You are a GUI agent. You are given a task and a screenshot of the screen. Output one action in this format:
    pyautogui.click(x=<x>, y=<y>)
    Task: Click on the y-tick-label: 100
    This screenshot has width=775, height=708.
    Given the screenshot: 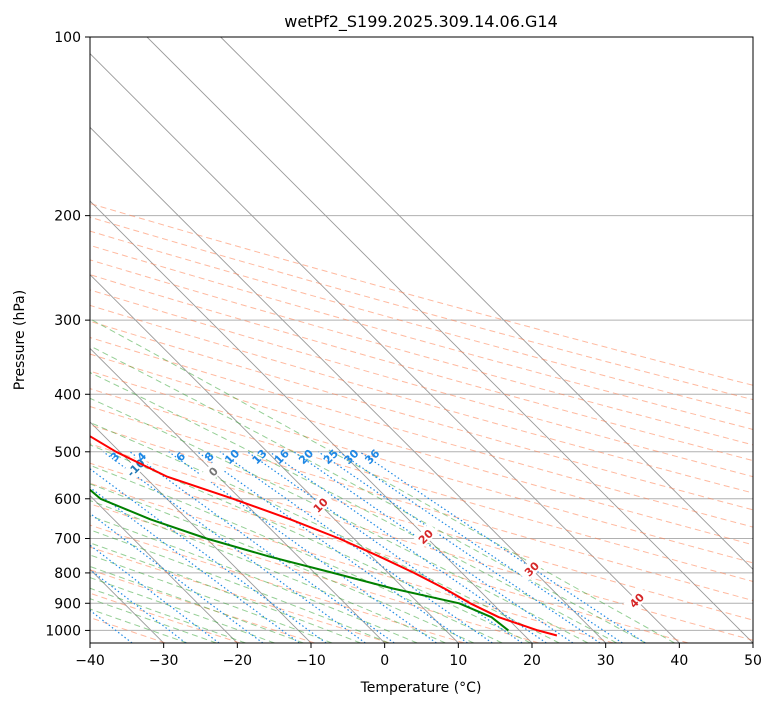 What is the action you would take?
    pyautogui.click(x=67, y=38)
    